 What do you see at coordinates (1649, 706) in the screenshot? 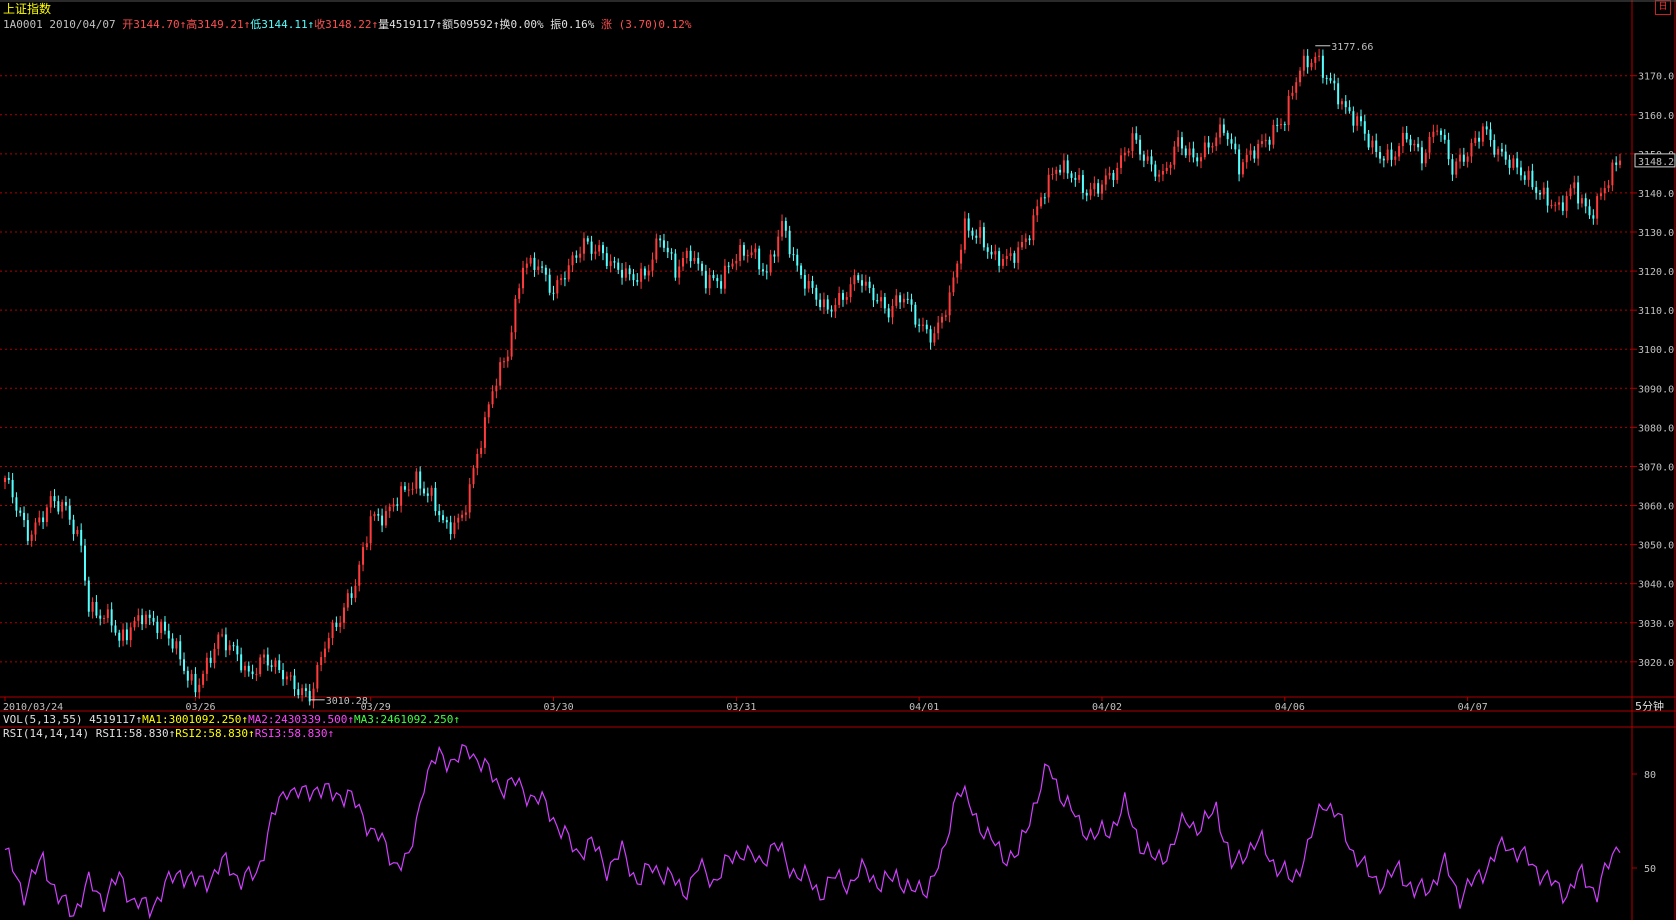
I see `period-label: 5分钟` at bounding box center [1649, 706].